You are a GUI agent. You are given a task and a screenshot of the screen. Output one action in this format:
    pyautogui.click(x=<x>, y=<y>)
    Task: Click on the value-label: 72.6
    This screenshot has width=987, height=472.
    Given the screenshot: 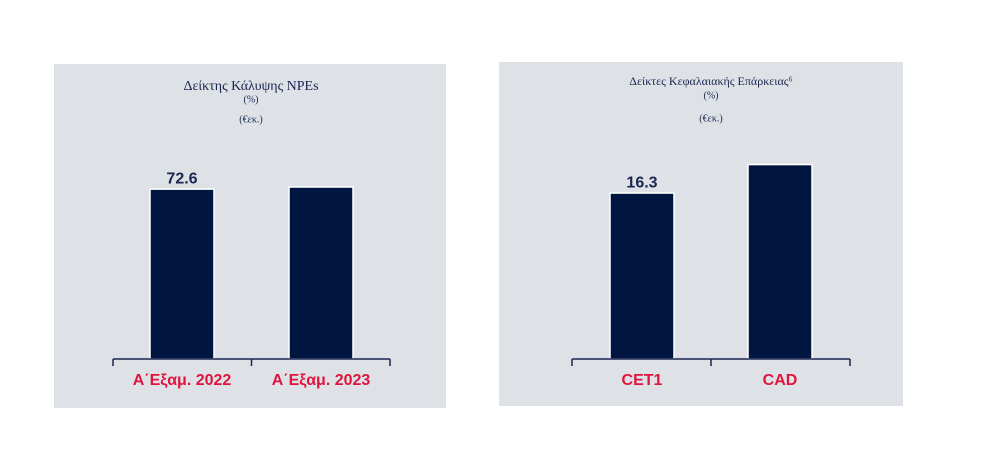 What is the action you would take?
    pyautogui.click(x=181, y=178)
    